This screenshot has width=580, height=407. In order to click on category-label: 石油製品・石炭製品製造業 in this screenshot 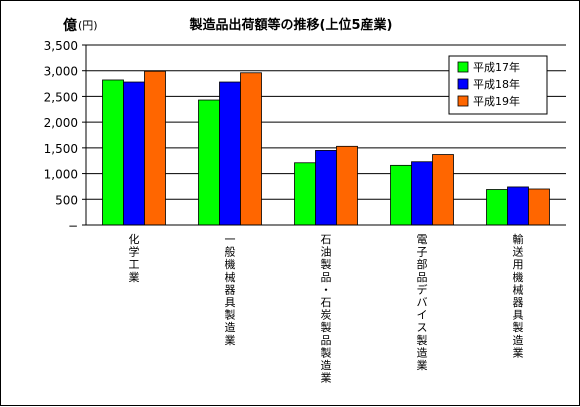, I will do `click(326, 309)`.